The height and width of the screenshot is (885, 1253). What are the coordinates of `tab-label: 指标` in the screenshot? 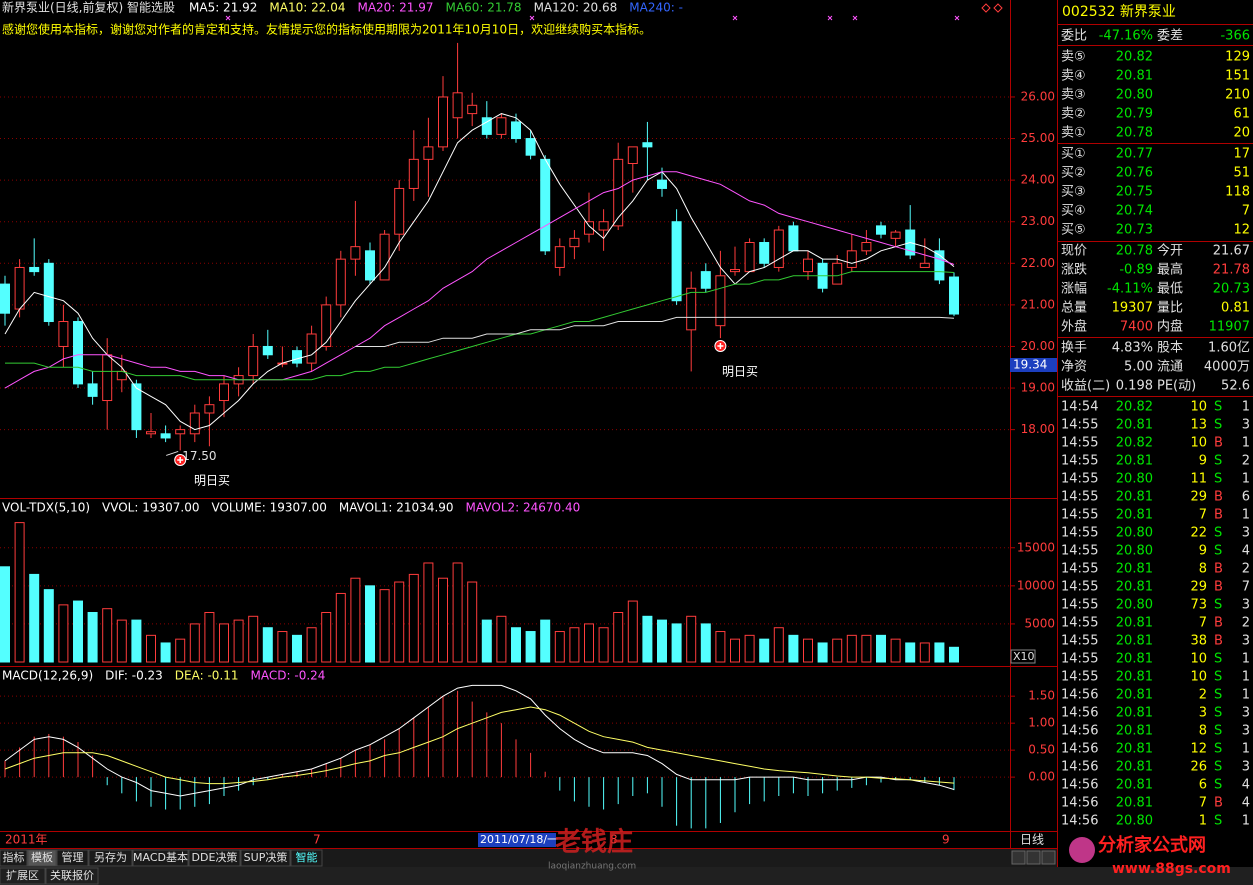 It's located at (14, 857).